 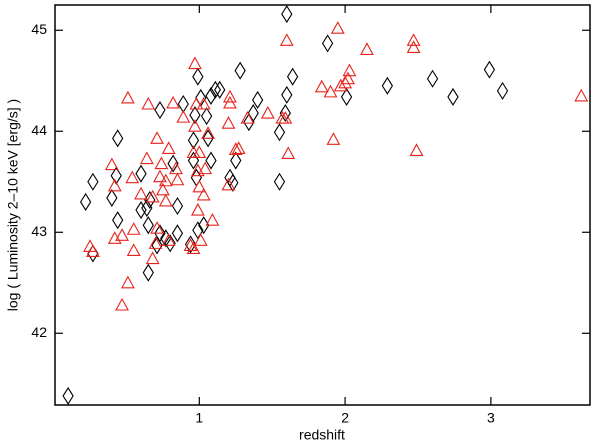 I want to click on y-tick-label: 44, so click(x=39, y=130).